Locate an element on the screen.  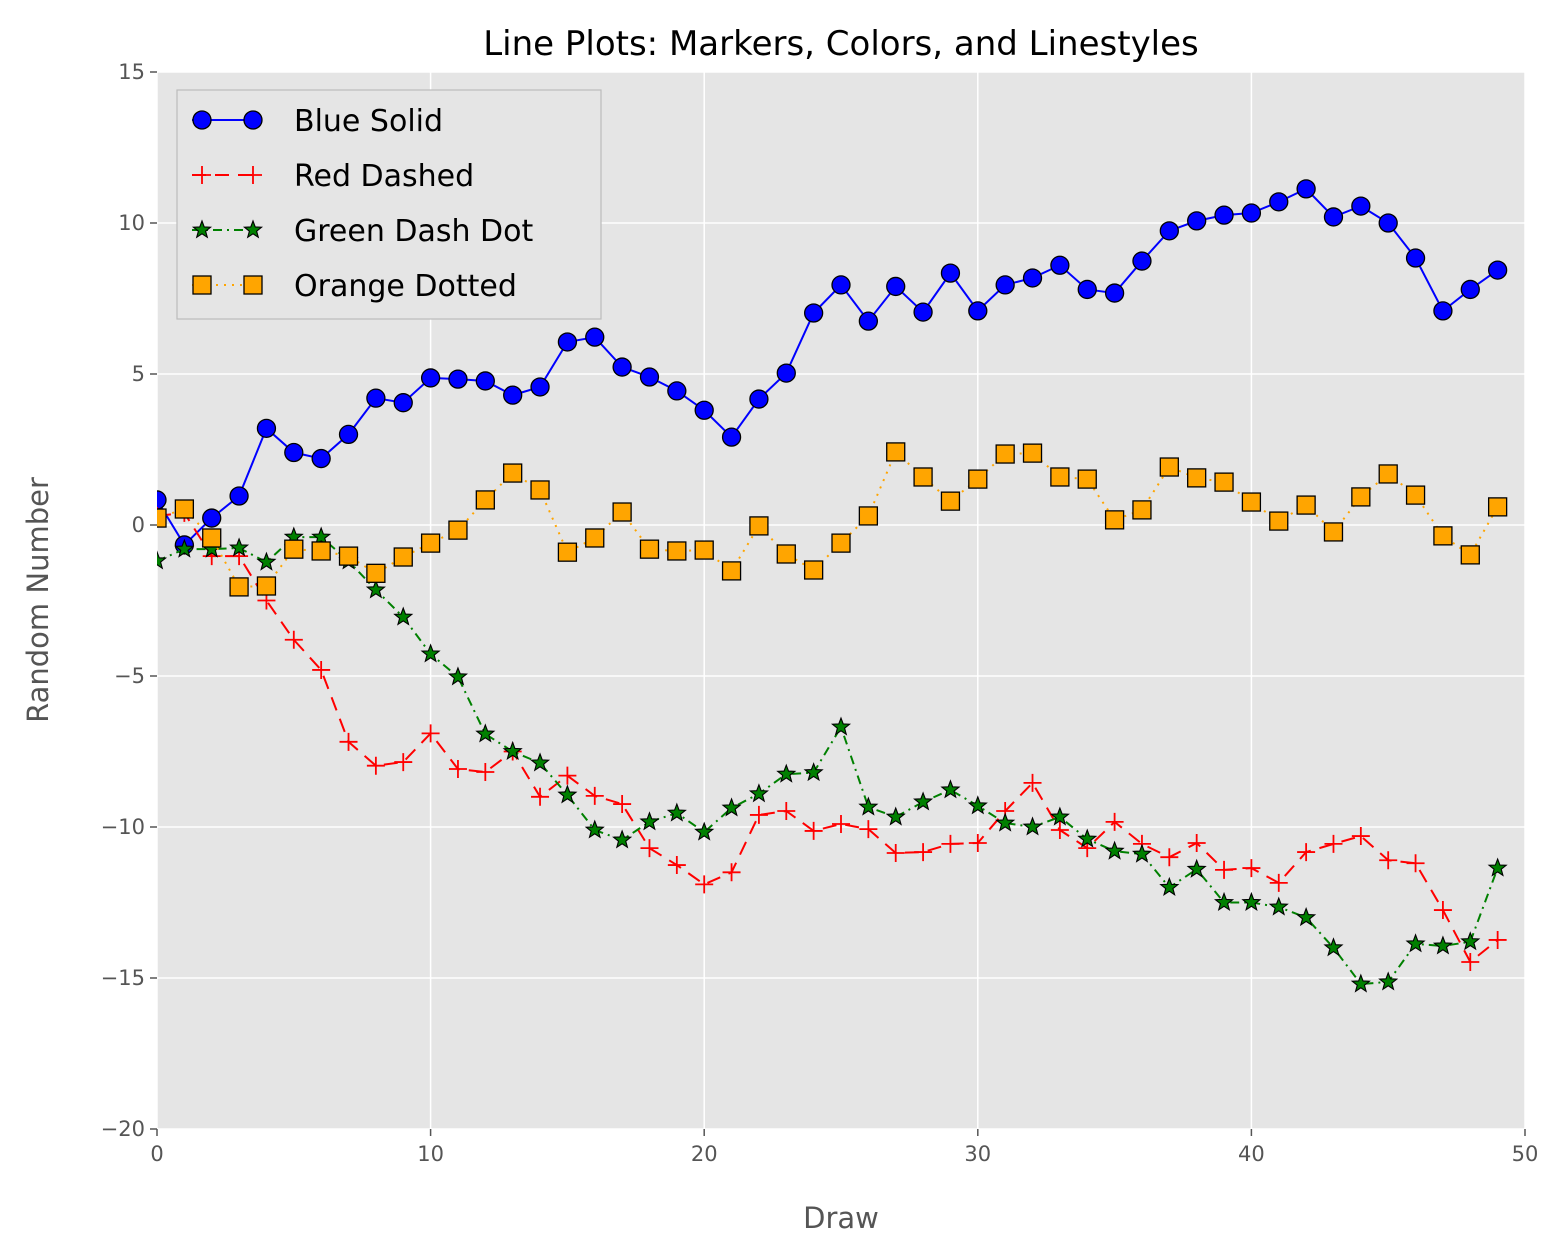
legend-label: Blue Solid is located at coordinates (368, 121).